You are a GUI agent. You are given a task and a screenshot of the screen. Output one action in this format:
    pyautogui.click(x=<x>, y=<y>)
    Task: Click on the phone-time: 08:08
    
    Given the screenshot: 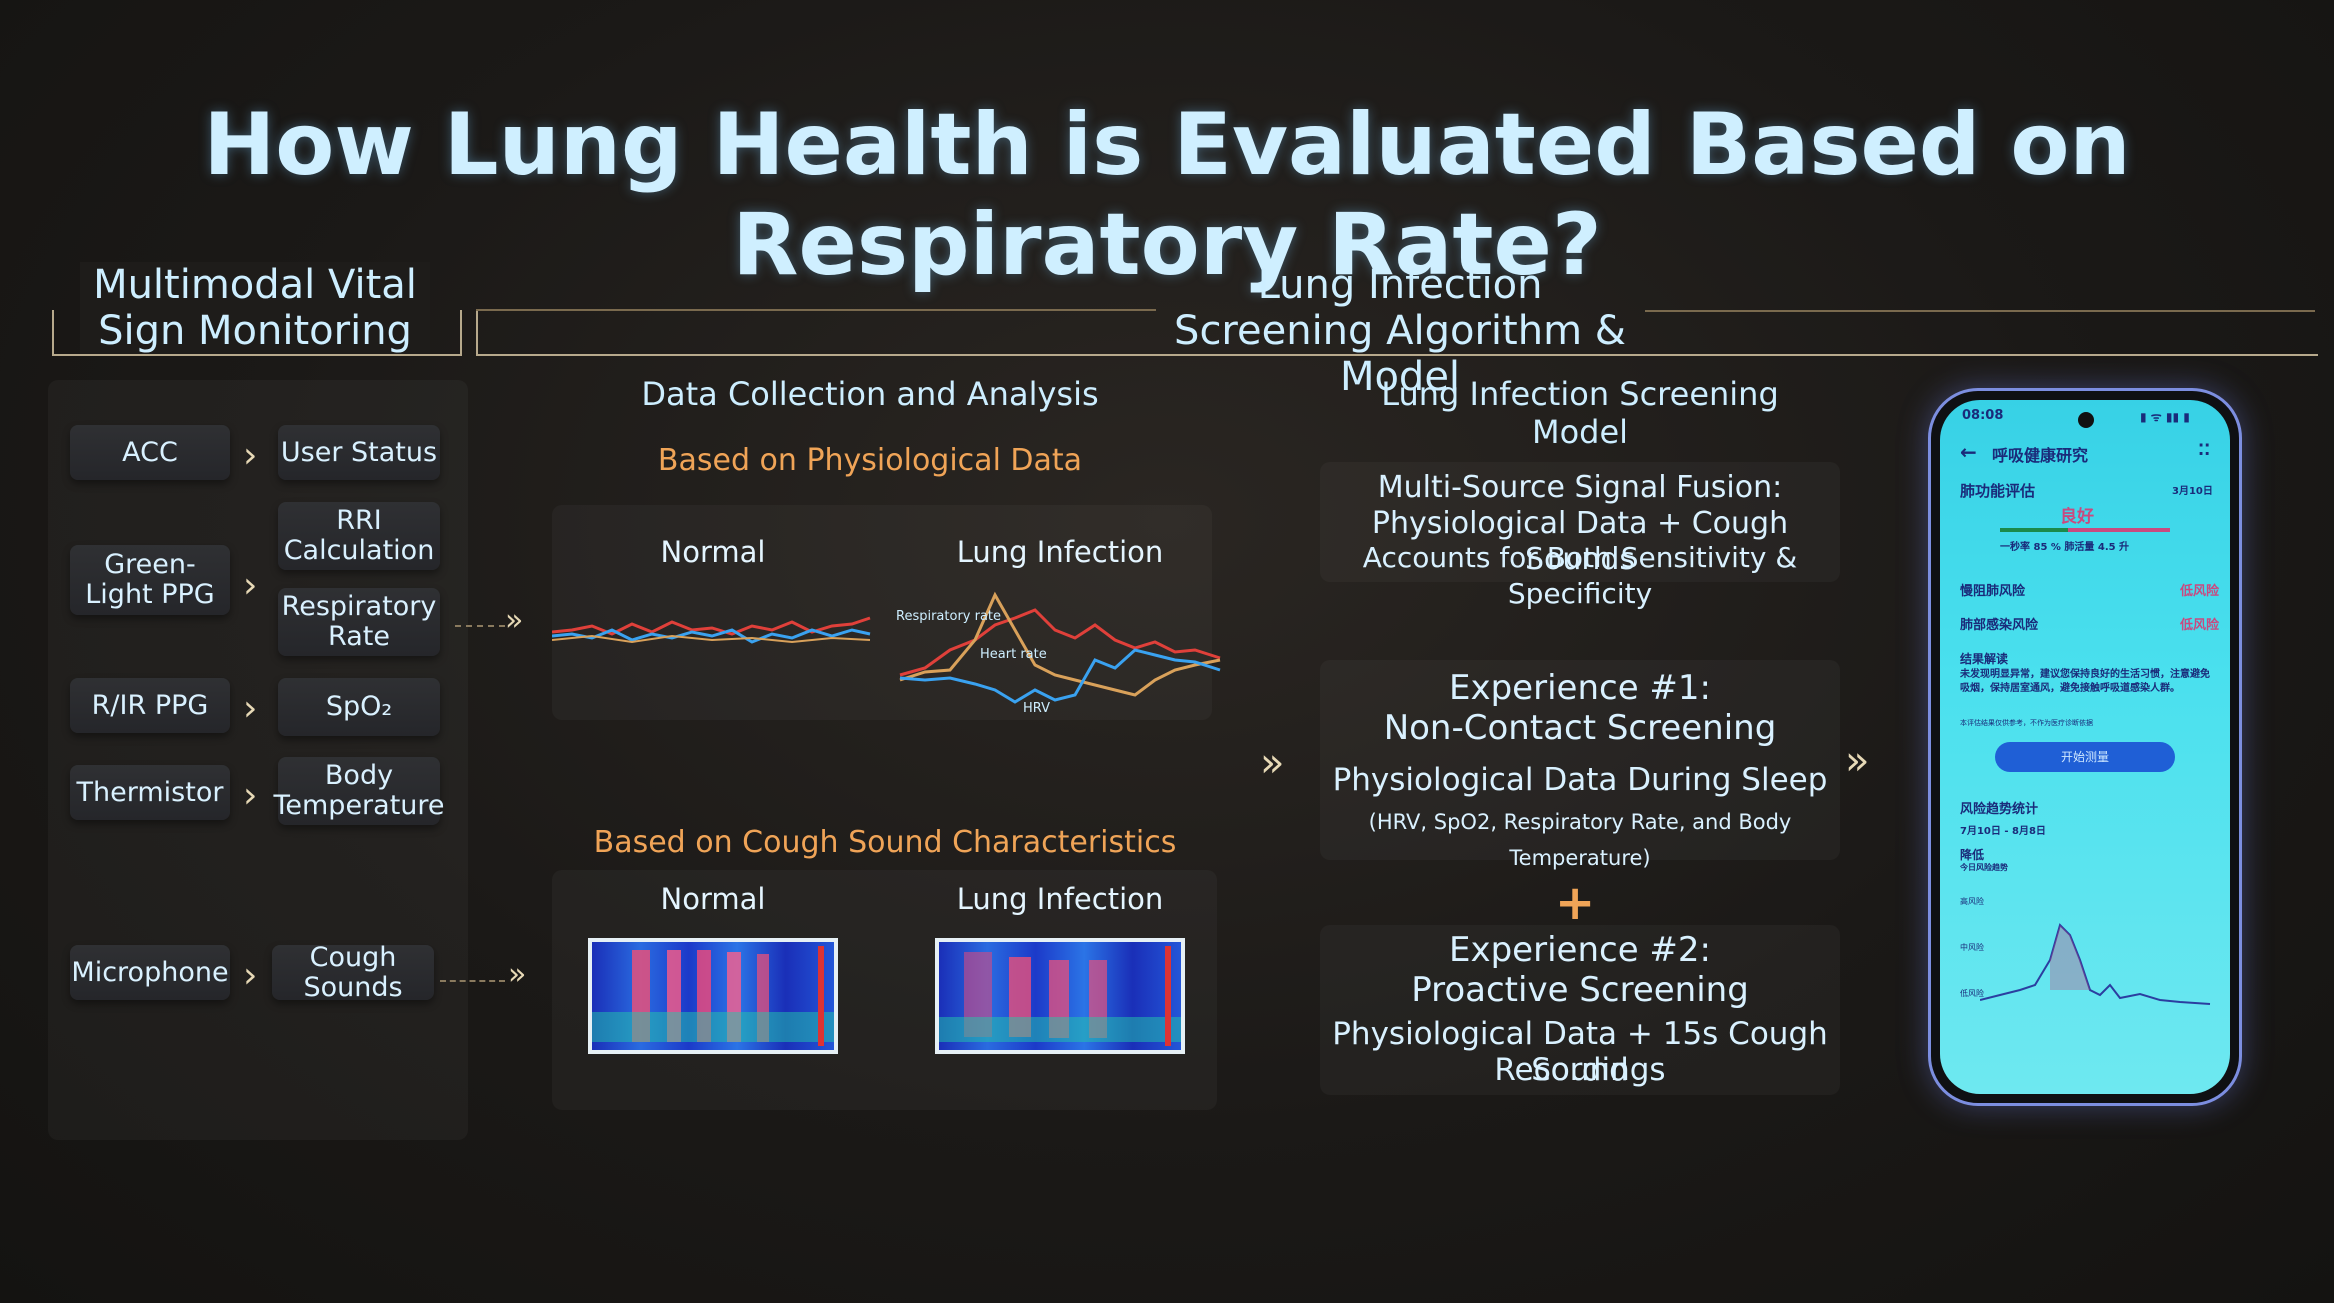 What is the action you would take?
    pyautogui.click(x=1983, y=415)
    